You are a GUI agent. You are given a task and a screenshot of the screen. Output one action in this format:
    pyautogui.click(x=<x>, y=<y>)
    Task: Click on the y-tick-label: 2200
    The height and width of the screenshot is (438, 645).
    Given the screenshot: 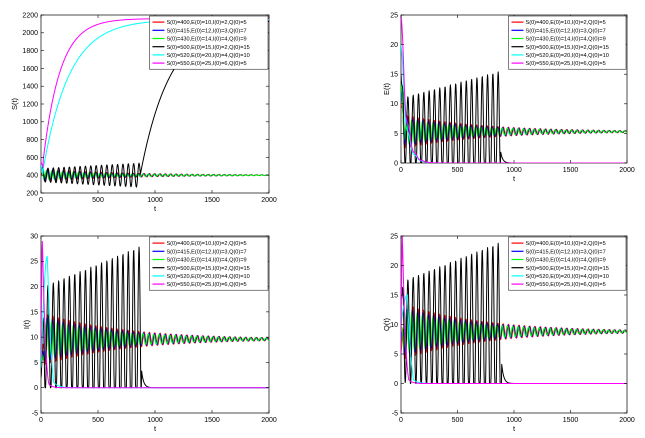 What is the action you would take?
    pyautogui.click(x=30, y=15)
    